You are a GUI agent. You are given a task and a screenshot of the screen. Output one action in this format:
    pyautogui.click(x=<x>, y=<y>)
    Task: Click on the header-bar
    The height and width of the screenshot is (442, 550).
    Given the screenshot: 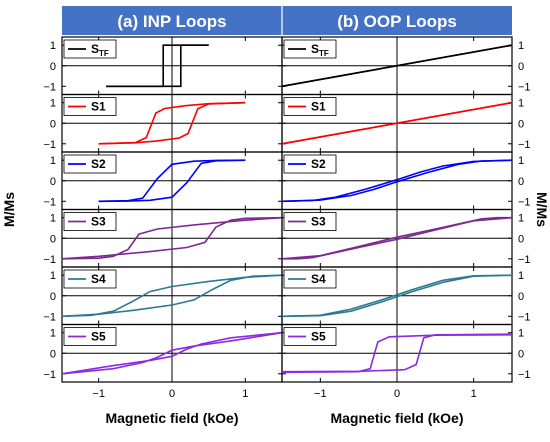 What is the action you would take?
    pyautogui.click(x=287, y=20)
    